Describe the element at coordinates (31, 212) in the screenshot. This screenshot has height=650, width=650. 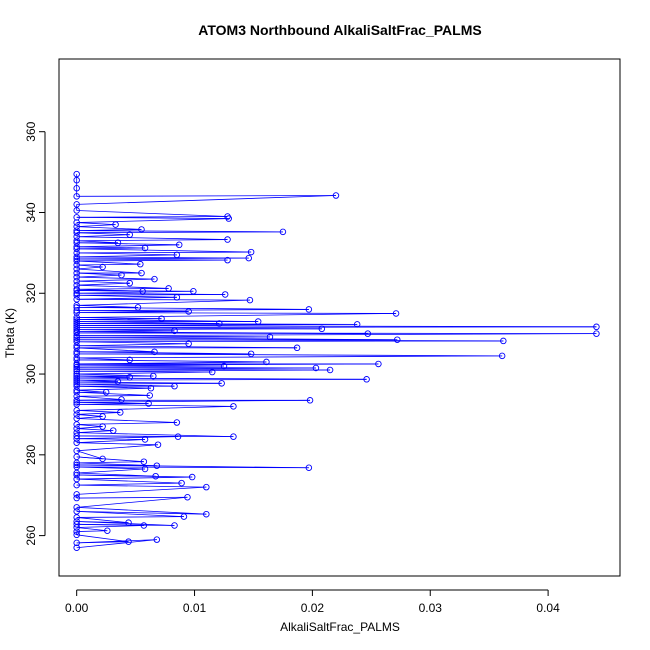
I see `y-tick-label: 340` at that location.